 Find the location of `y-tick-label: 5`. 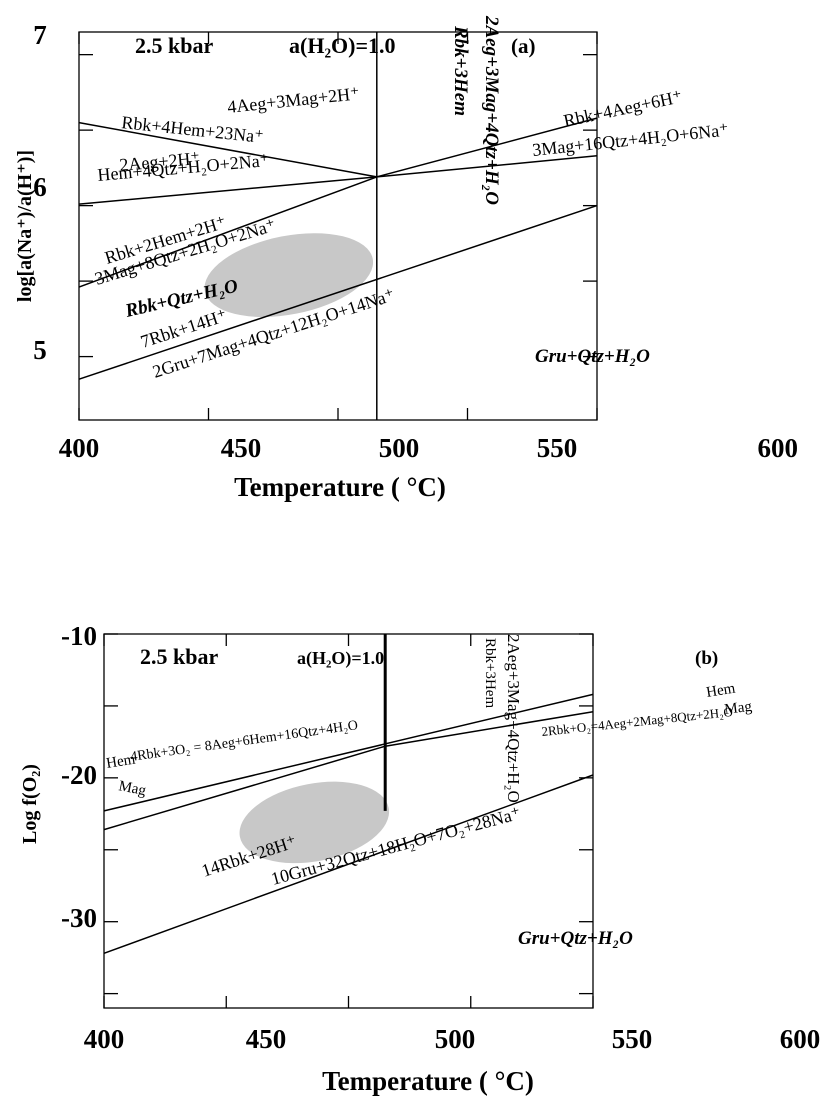

y-tick-label: 5 is located at coordinates (40, 350).